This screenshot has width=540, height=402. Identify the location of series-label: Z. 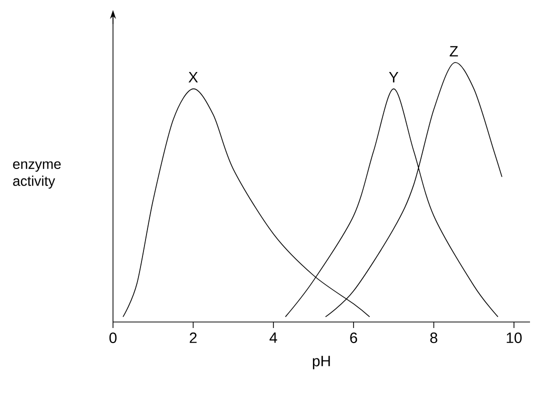
(454, 51).